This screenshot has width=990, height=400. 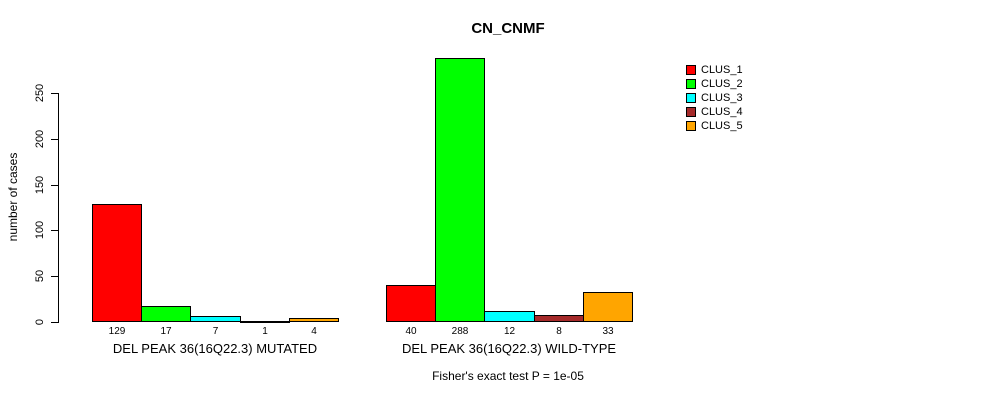 What do you see at coordinates (40, 185) in the screenshot?
I see `y-axis-tick-label: 150` at bounding box center [40, 185].